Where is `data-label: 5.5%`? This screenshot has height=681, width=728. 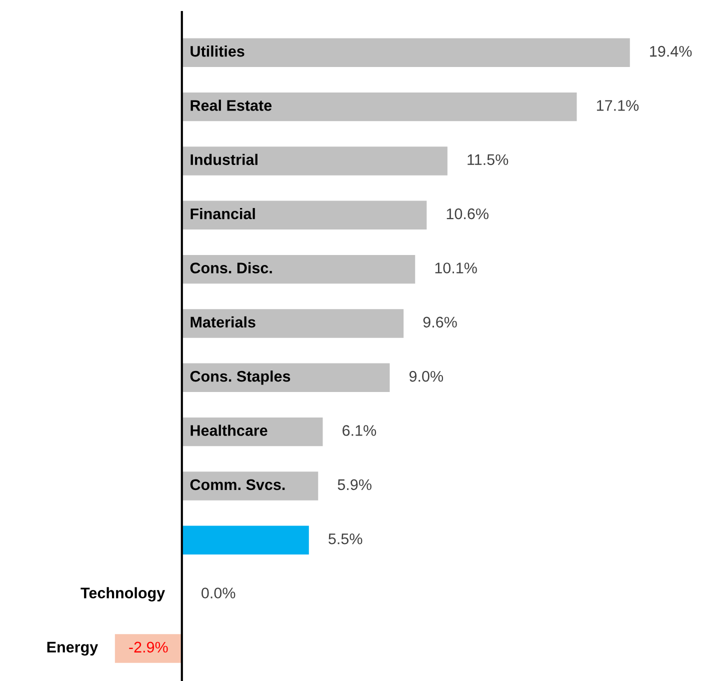
data-label: 5.5% is located at coordinates (345, 539).